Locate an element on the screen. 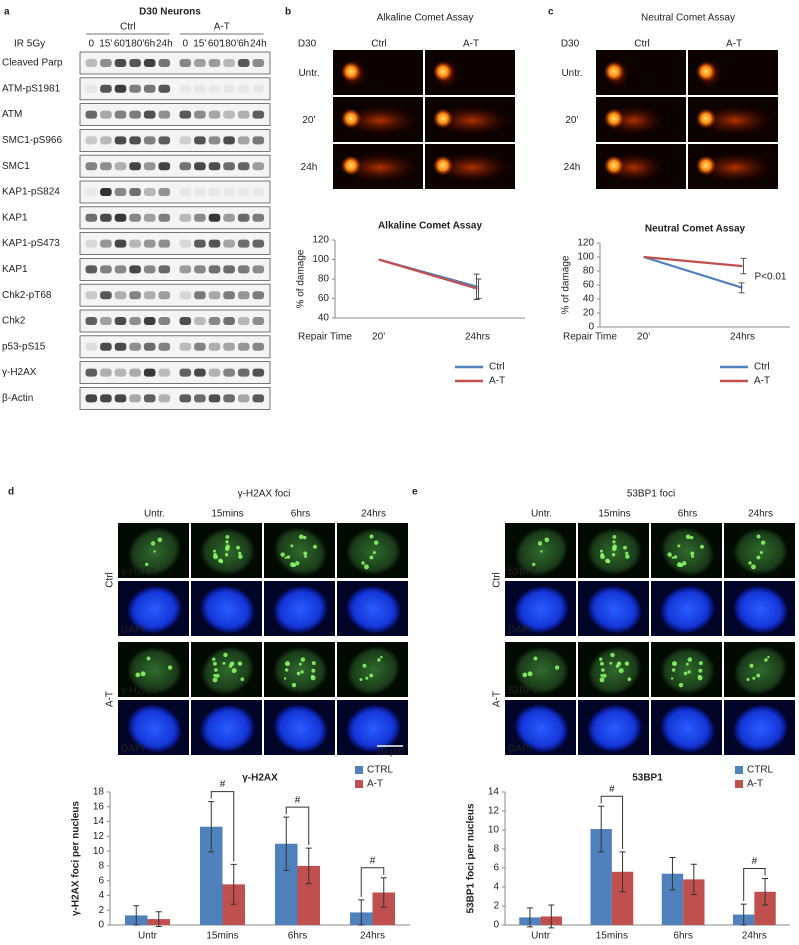  y-tick-label: 40 is located at coordinates (324, 318).